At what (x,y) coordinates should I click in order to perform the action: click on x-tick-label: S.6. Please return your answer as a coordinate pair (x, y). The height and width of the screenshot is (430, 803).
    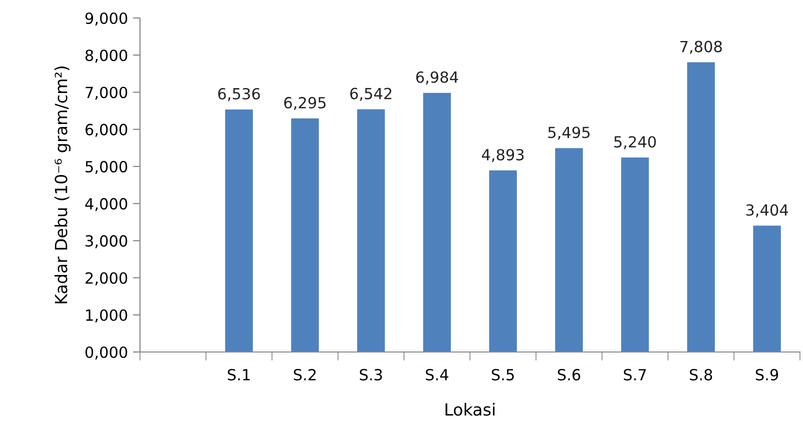
    Looking at the image, I should click on (569, 374).